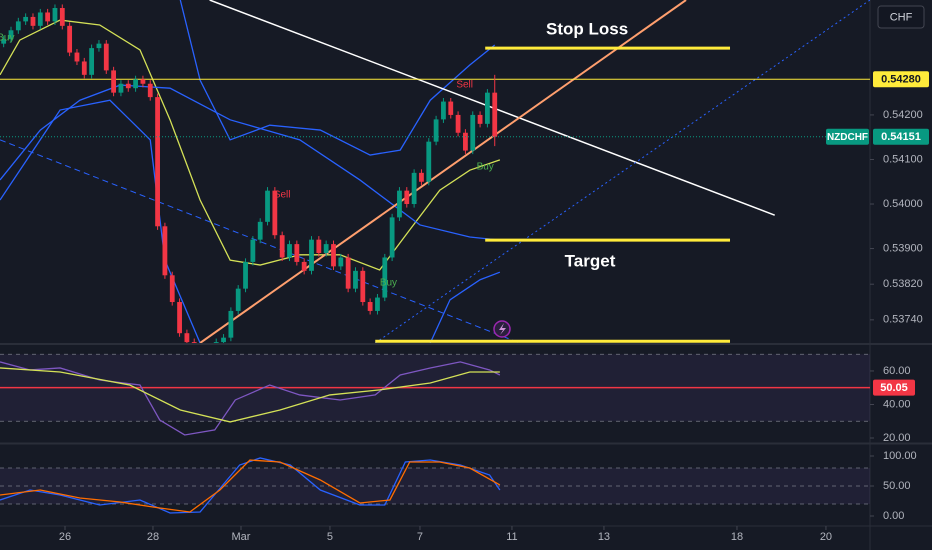  Describe the element at coordinates (903, 115) in the screenshot. I see `y-tick-label: 0.54200` at that location.